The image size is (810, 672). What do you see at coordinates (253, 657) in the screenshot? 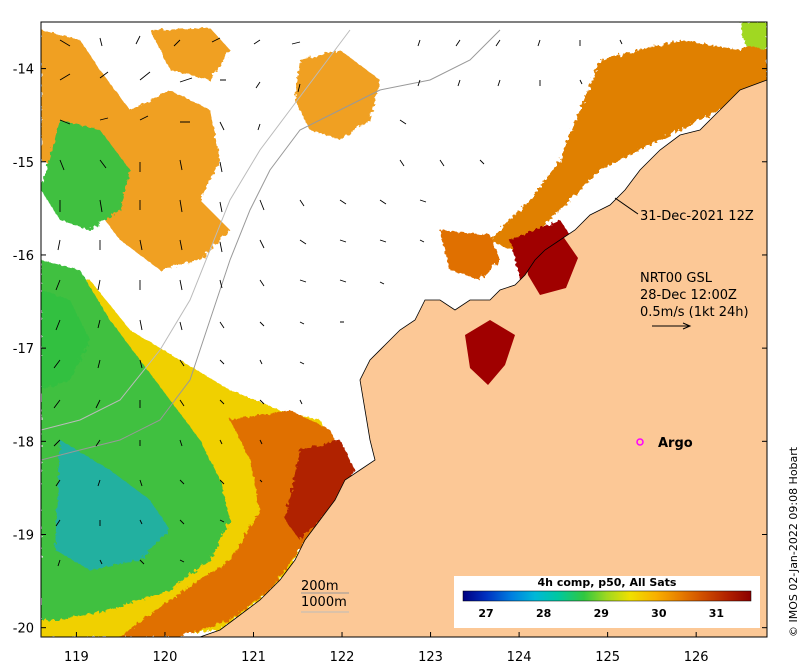
I see `x-tick-label: 121` at bounding box center [253, 657].